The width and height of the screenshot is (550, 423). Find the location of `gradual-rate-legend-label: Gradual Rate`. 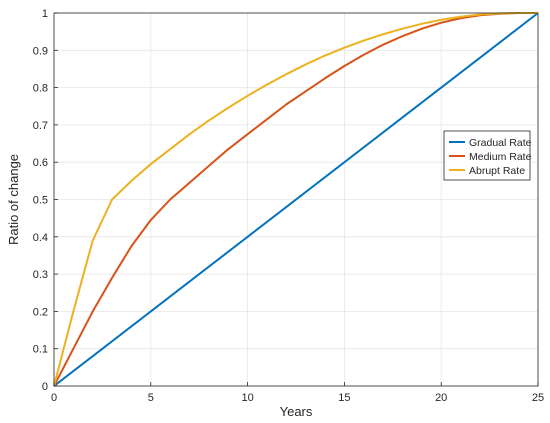

gradual-rate-legend-label: Gradual Rate is located at coordinates (500, 143).